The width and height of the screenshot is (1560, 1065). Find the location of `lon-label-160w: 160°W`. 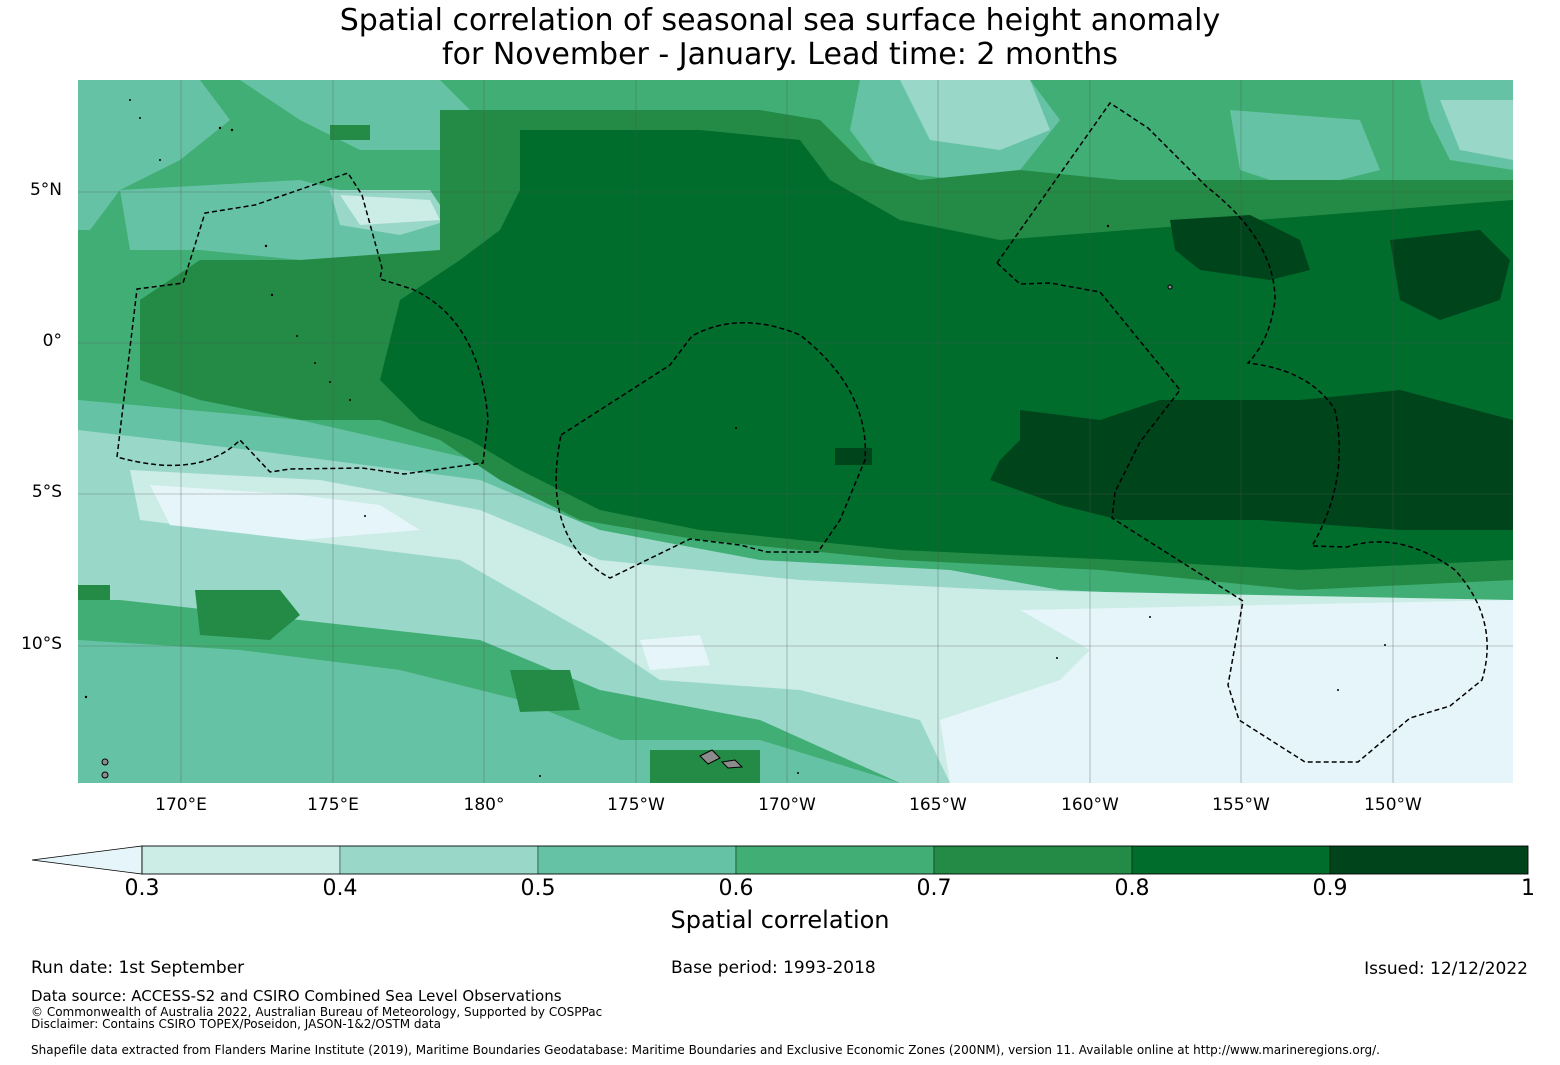

lon-label-160w: 160°W is located at coordinates (1090, 805).